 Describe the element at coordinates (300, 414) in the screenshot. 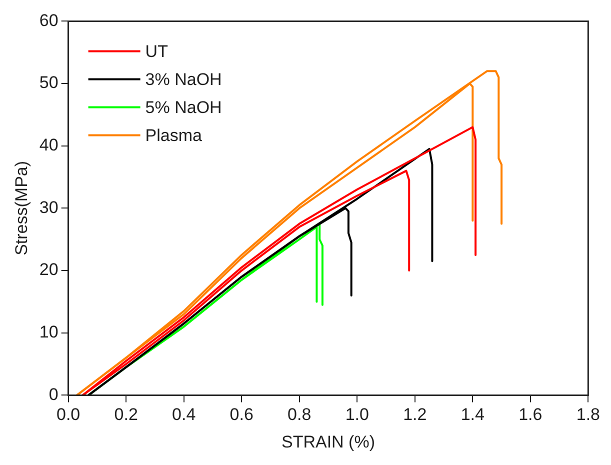

I see `x-tick-label: 0.8` at that location.